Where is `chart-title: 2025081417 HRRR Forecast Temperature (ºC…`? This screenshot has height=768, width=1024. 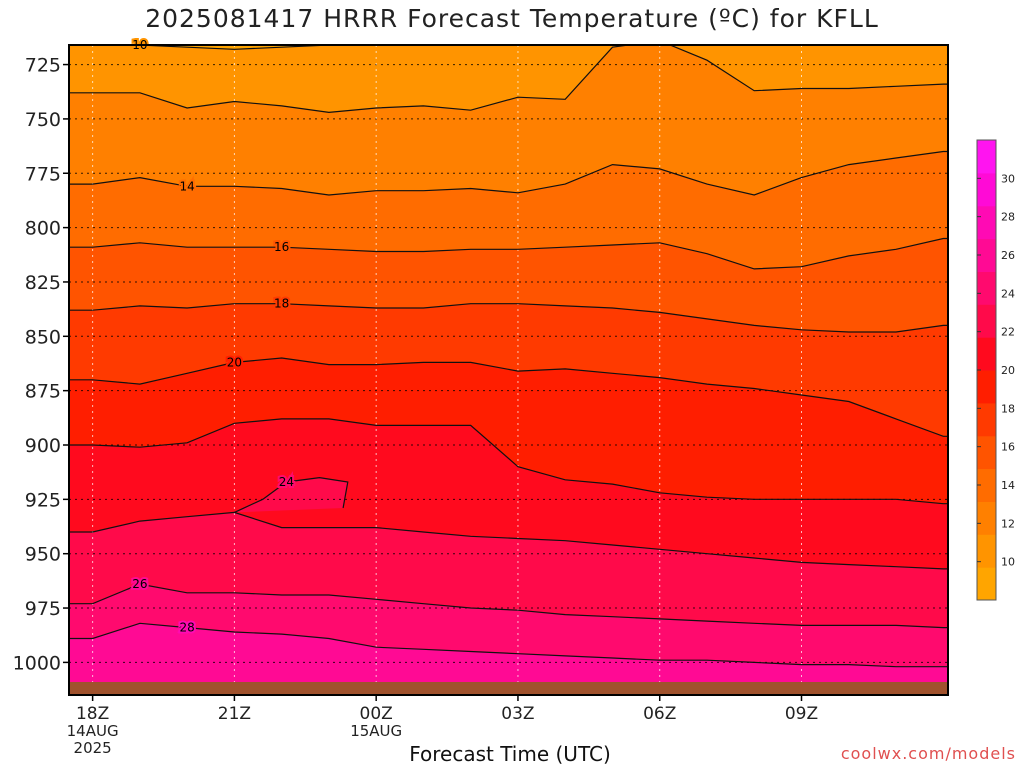
chart-title: 2025081417 HRRR Forecast Temperature (ºC… is located at coordinates (512, 18).